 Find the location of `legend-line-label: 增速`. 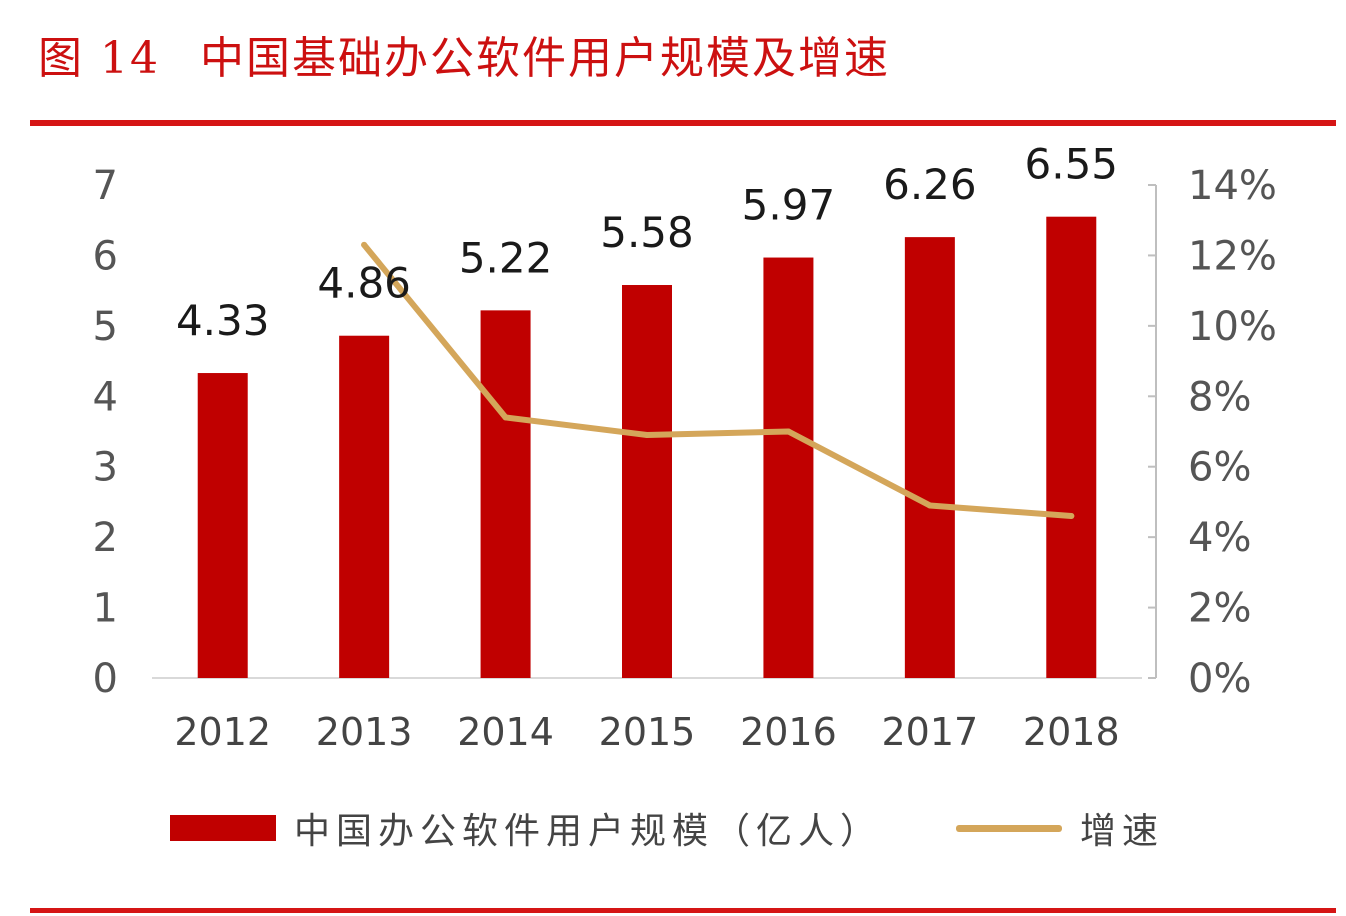

legend-line-label: 增速 is located at coordinates (1122, 831).